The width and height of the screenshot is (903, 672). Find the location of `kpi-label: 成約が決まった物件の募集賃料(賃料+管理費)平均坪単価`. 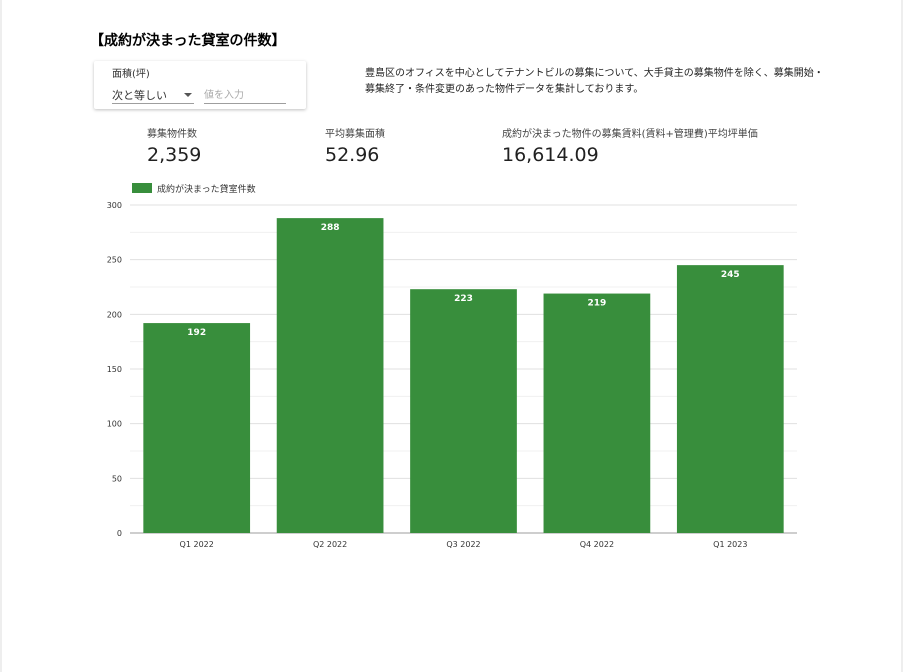

kpi-label: 成約が決まった物件の募集賃料(賃料+管理費)平均坪単価 is located at coordinates (630, 134).